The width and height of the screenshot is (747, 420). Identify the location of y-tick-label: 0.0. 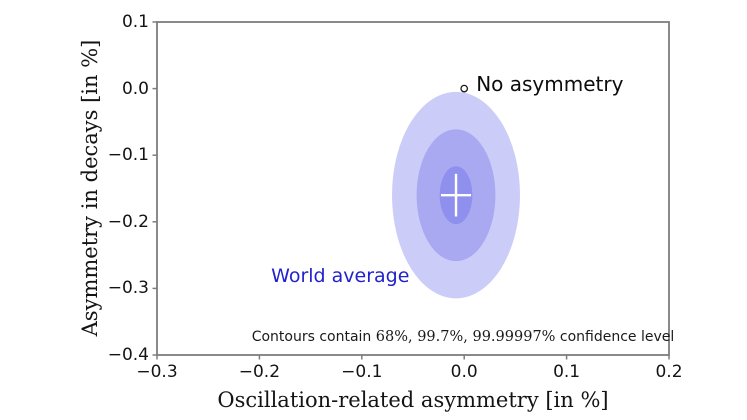
(135, 88).